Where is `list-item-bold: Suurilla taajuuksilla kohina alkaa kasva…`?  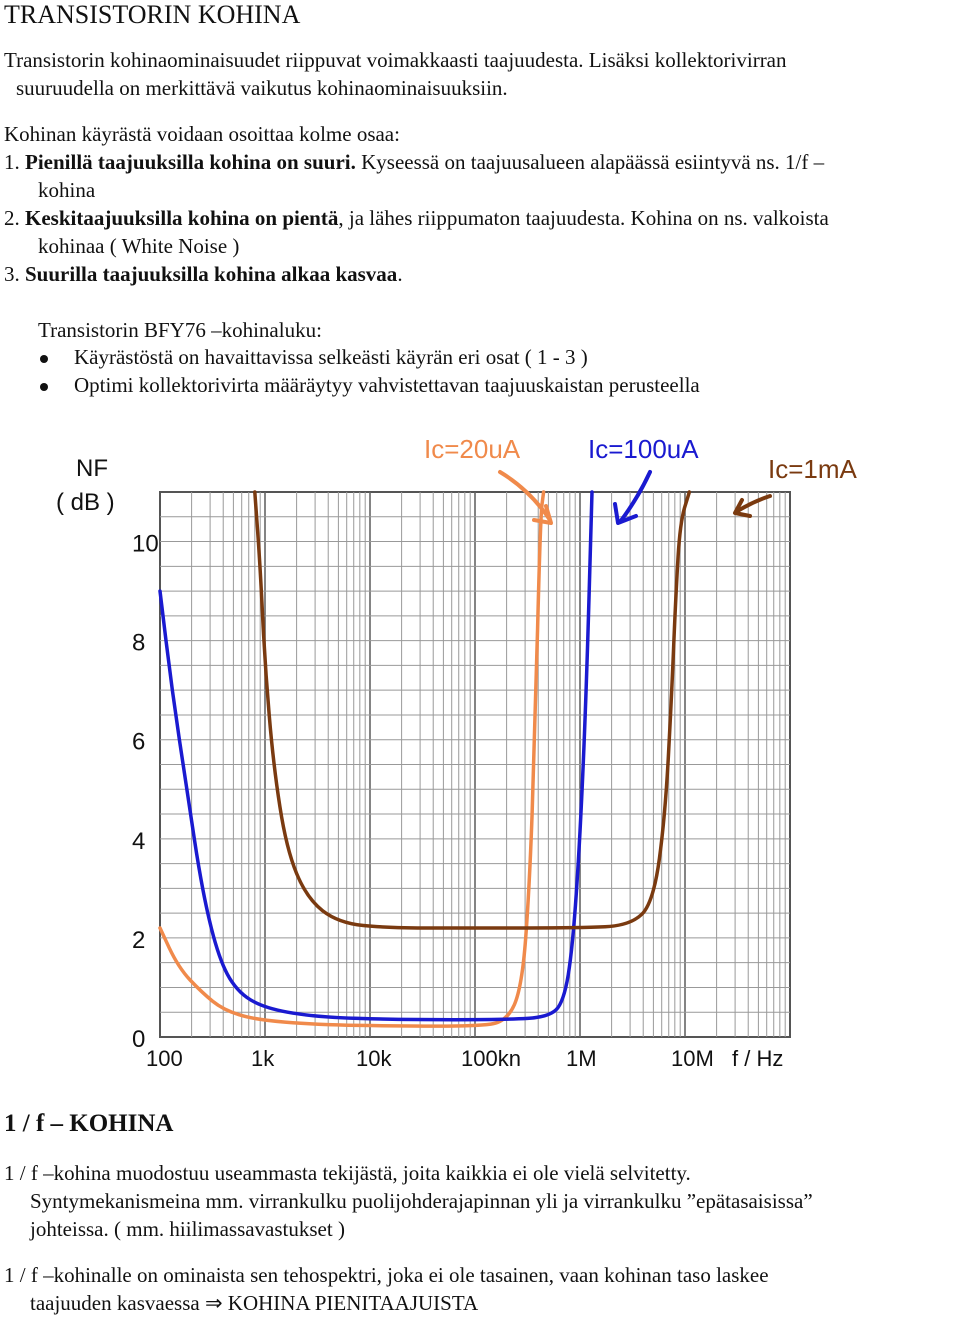 list-item-bold: Suurilla taajuuksilla kohina alkaa kasva… is located at coordinates (211, 274).